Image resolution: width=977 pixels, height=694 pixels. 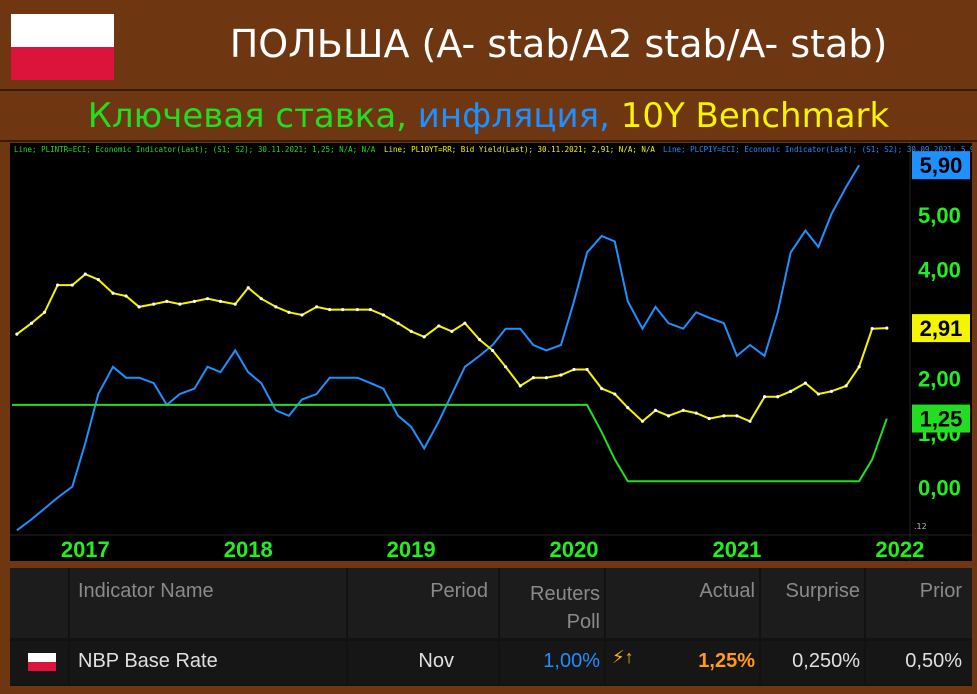 I want to click on column-header: Indicator Name, so click(x=208, y=603).